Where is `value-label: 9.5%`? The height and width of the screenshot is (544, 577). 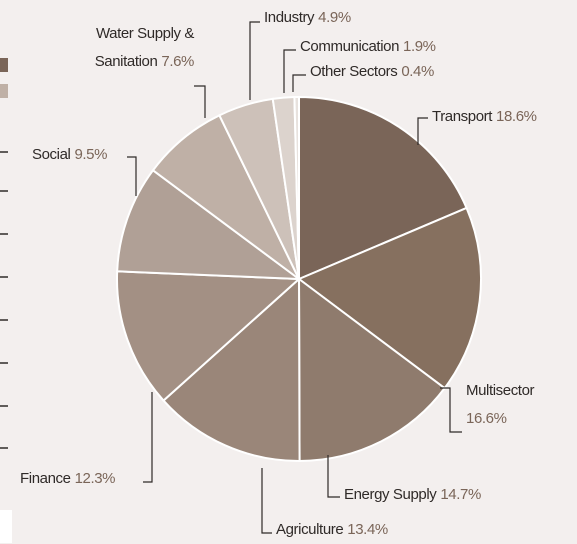
value-label: 9.5% is located at coordinates (91, 154).